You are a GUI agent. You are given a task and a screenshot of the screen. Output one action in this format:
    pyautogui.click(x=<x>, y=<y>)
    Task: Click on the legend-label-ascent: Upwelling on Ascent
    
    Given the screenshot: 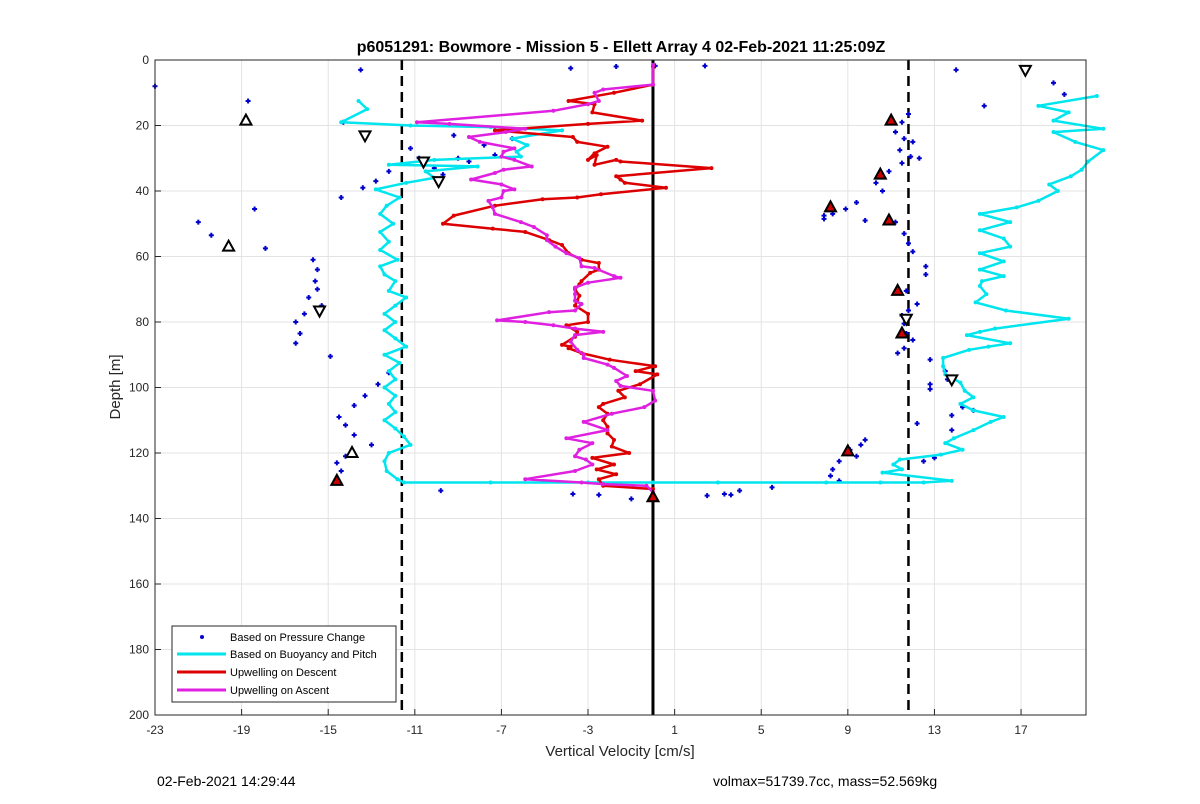 What is the action you would take?
    pyautogui.click(x=279, y=691)
    